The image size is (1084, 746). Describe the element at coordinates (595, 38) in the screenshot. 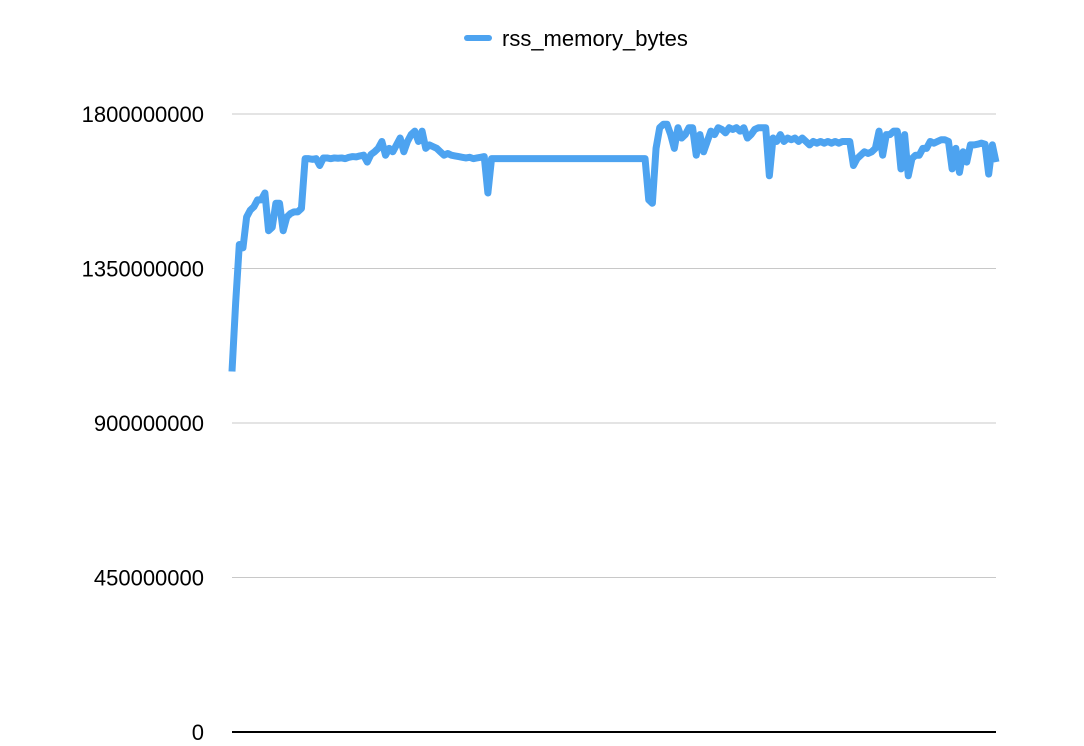

I see `legend-label: rss_memory_bytes` at that location.